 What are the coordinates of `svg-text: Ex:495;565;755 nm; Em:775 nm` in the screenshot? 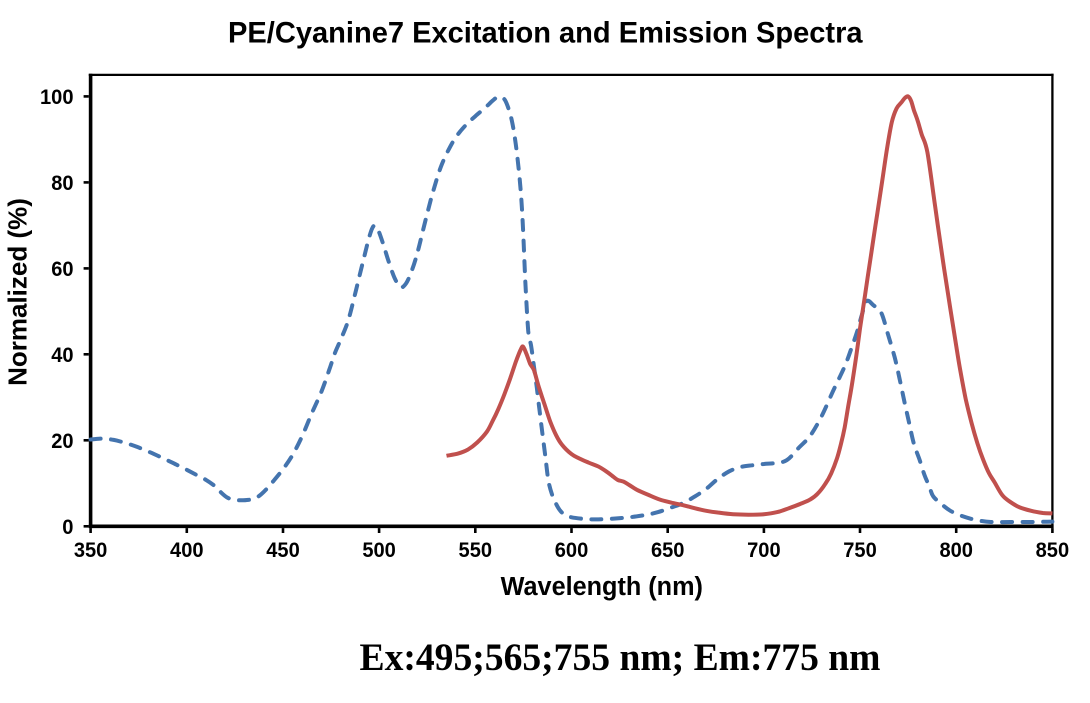 It's located at (620, 657).